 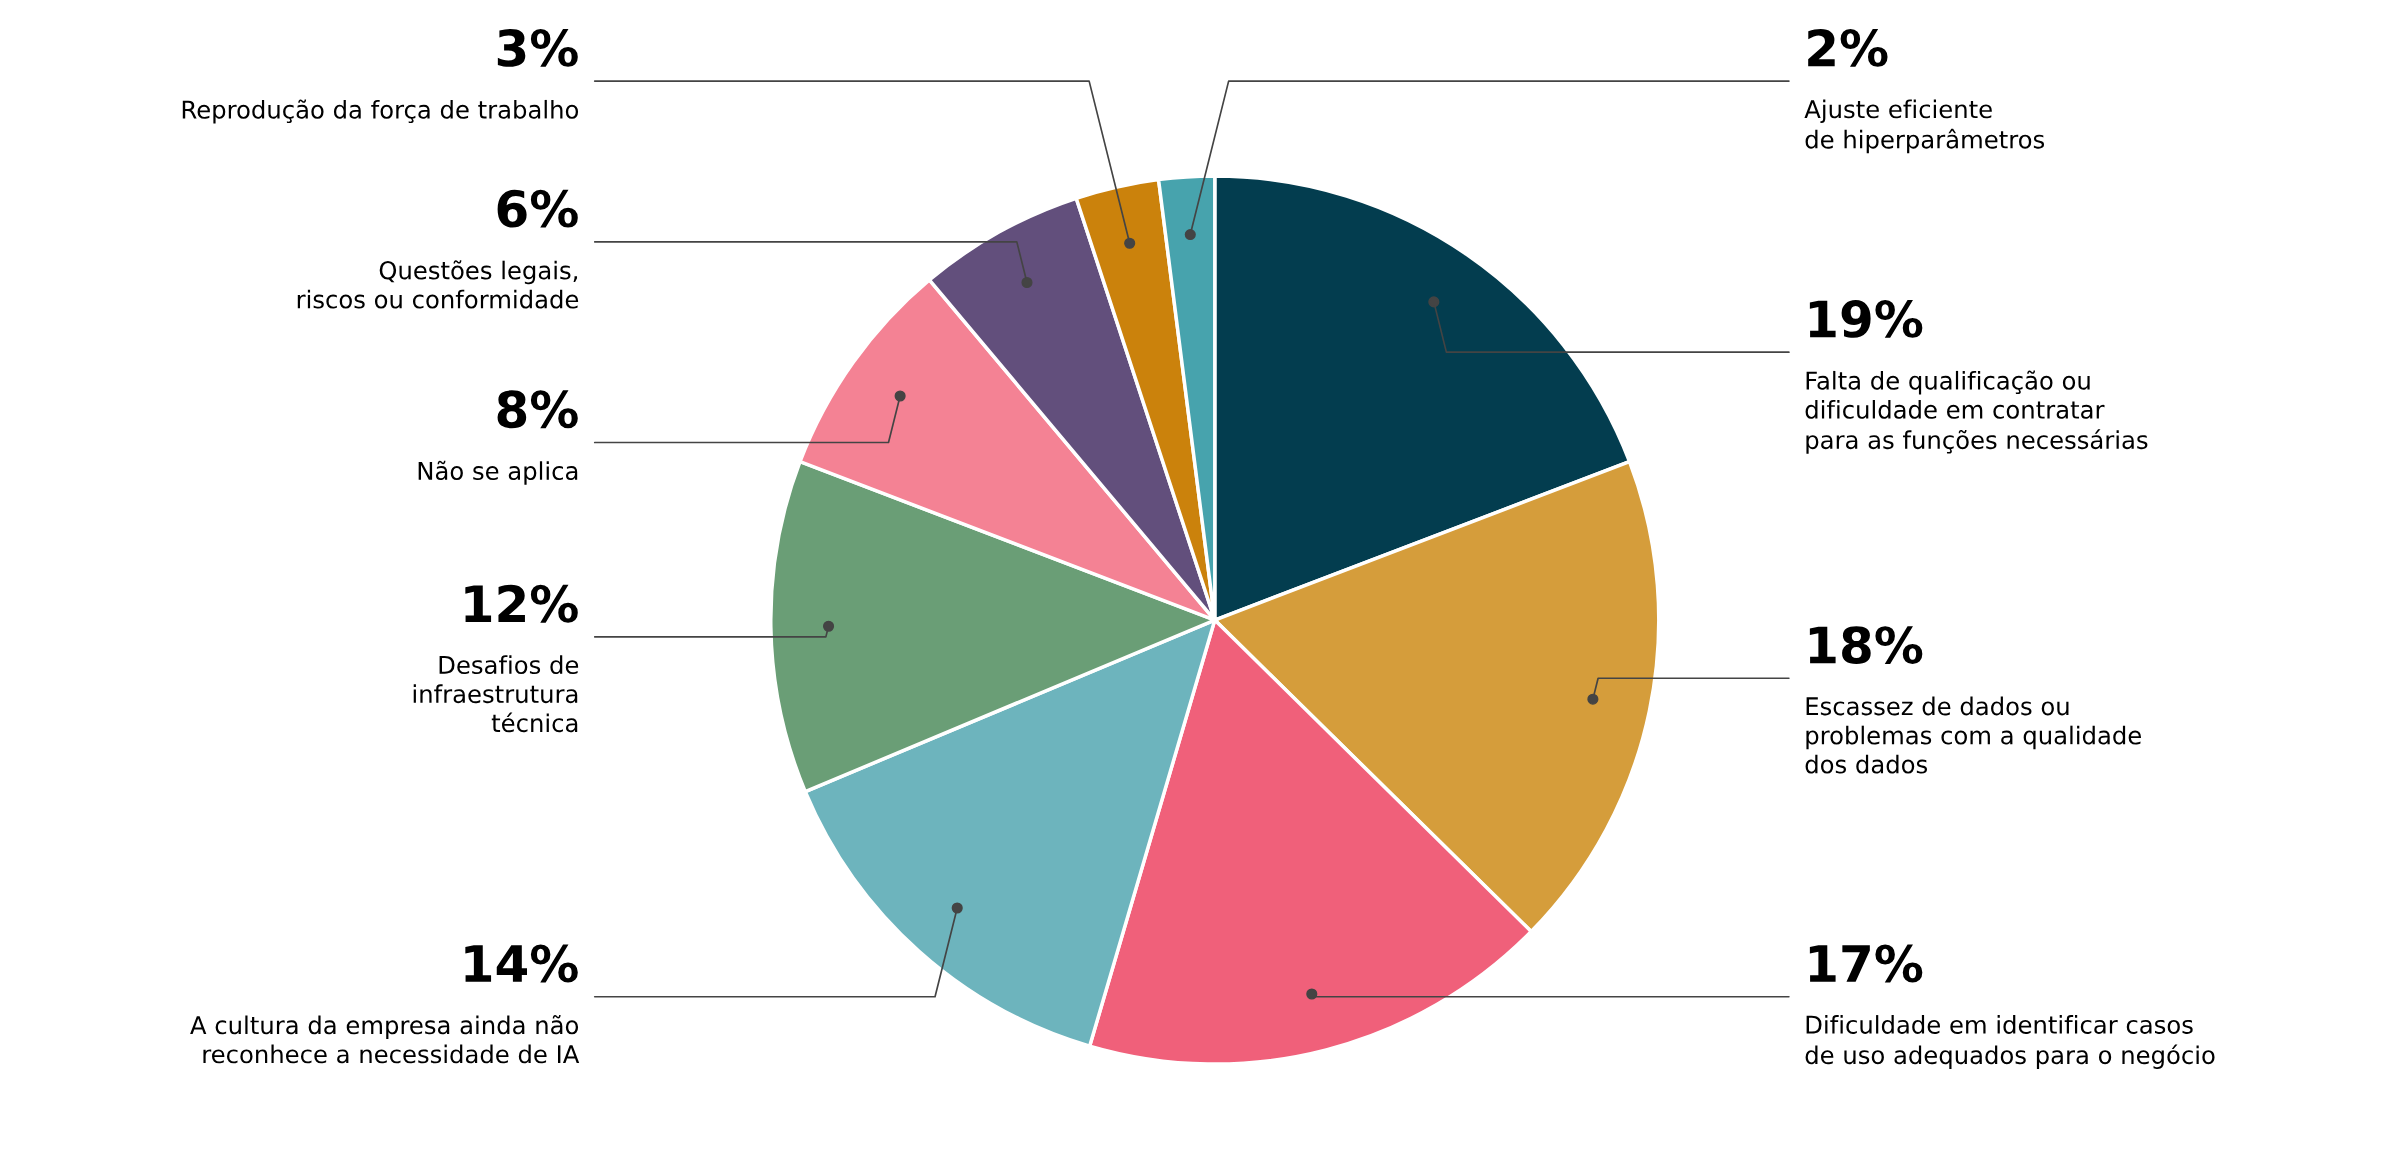 What do you see at coordinates (521, 963) in the screenshot?
I see `data-label: 14%` at bounding box center [521, 963].